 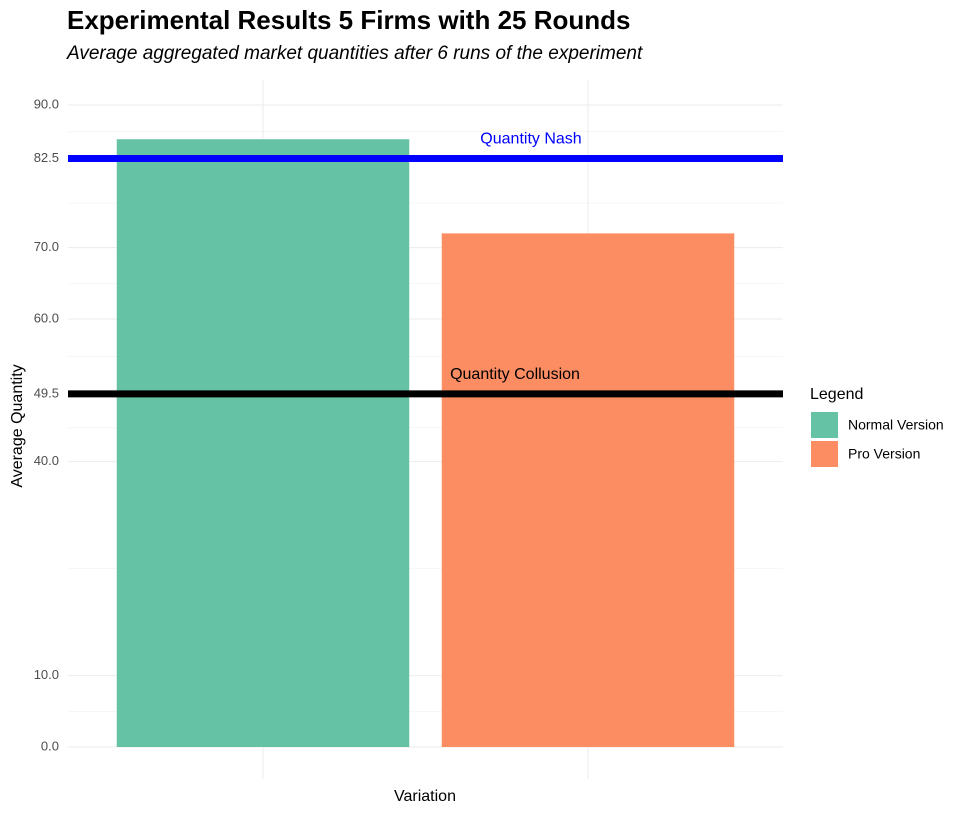 What do you see at coordinates (896, 425) in the screenshot?
I see `legend-label: Normal Version` at bounding box center [896, 425].